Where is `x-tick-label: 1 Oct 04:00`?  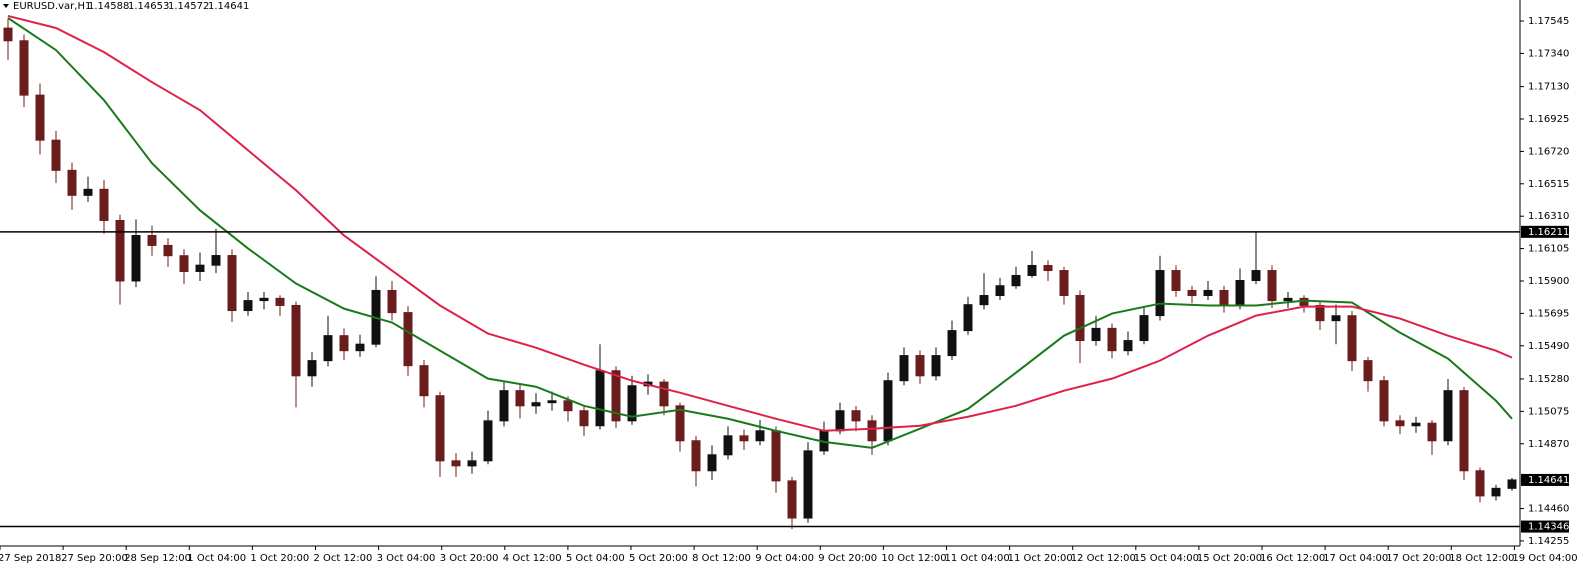 x-tick-label: 1 Oct 04:00 is located at coordinates (216, 558).